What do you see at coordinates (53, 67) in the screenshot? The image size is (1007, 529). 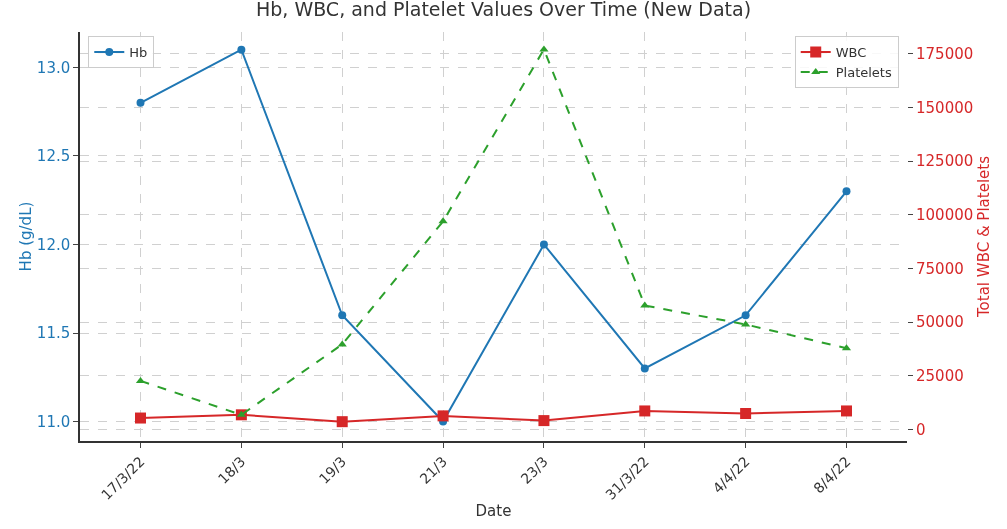 I see `y-tick-label: 13.0` at bounding box center [53, 67].